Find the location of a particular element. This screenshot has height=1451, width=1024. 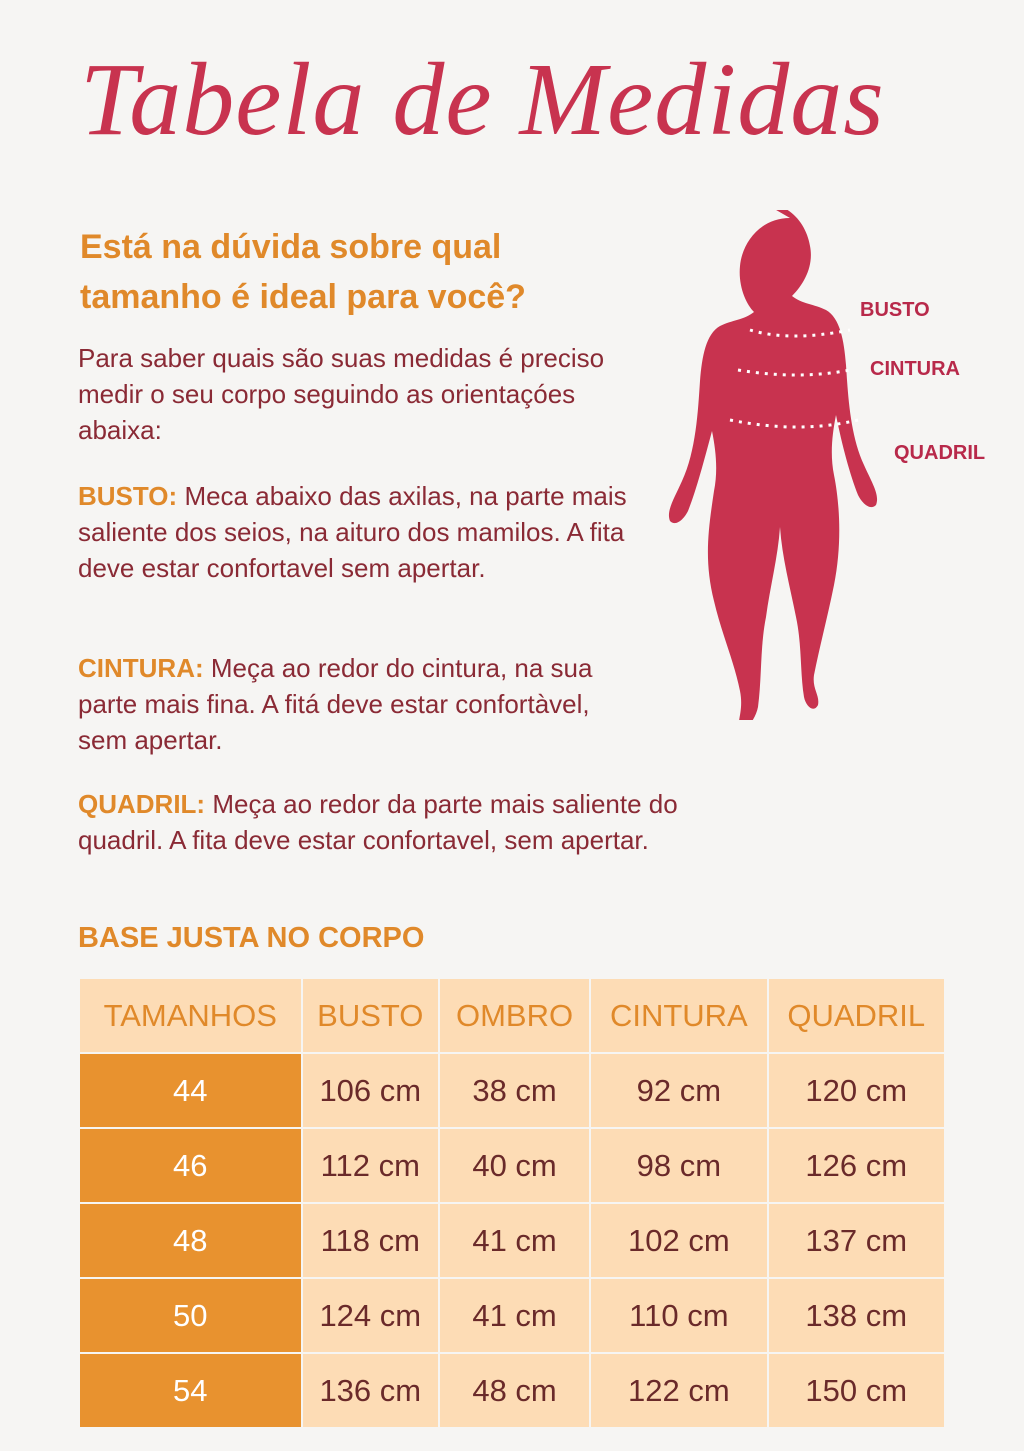

size-cell: 46 is located at coordinates (190, 1165).